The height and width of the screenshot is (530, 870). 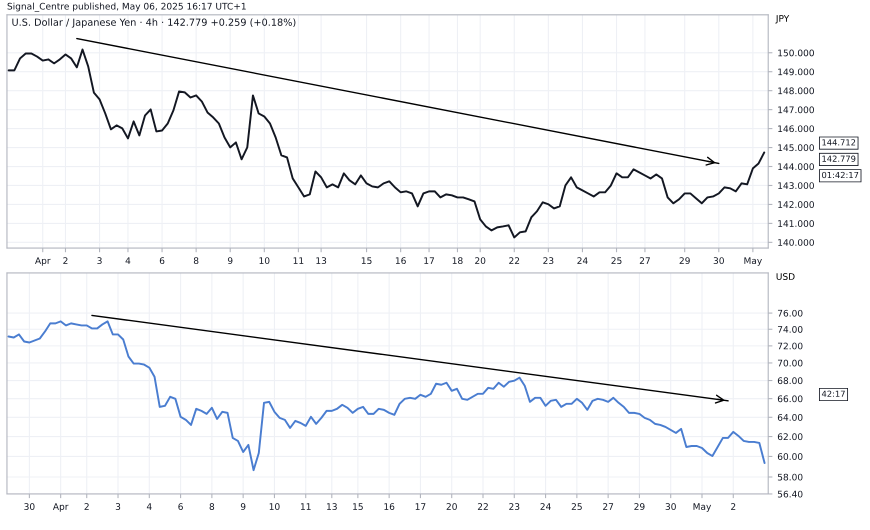 I want to click on y-tick-label: 58.00, so click(x=790, y=477).